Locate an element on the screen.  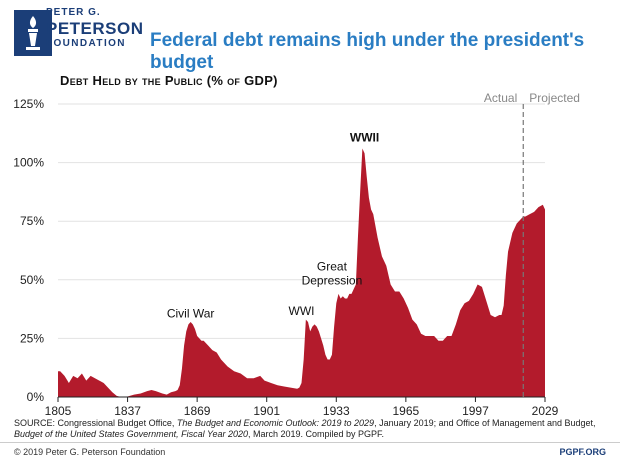
x-tick-label: 1965 is located at coordinates (406, 411).